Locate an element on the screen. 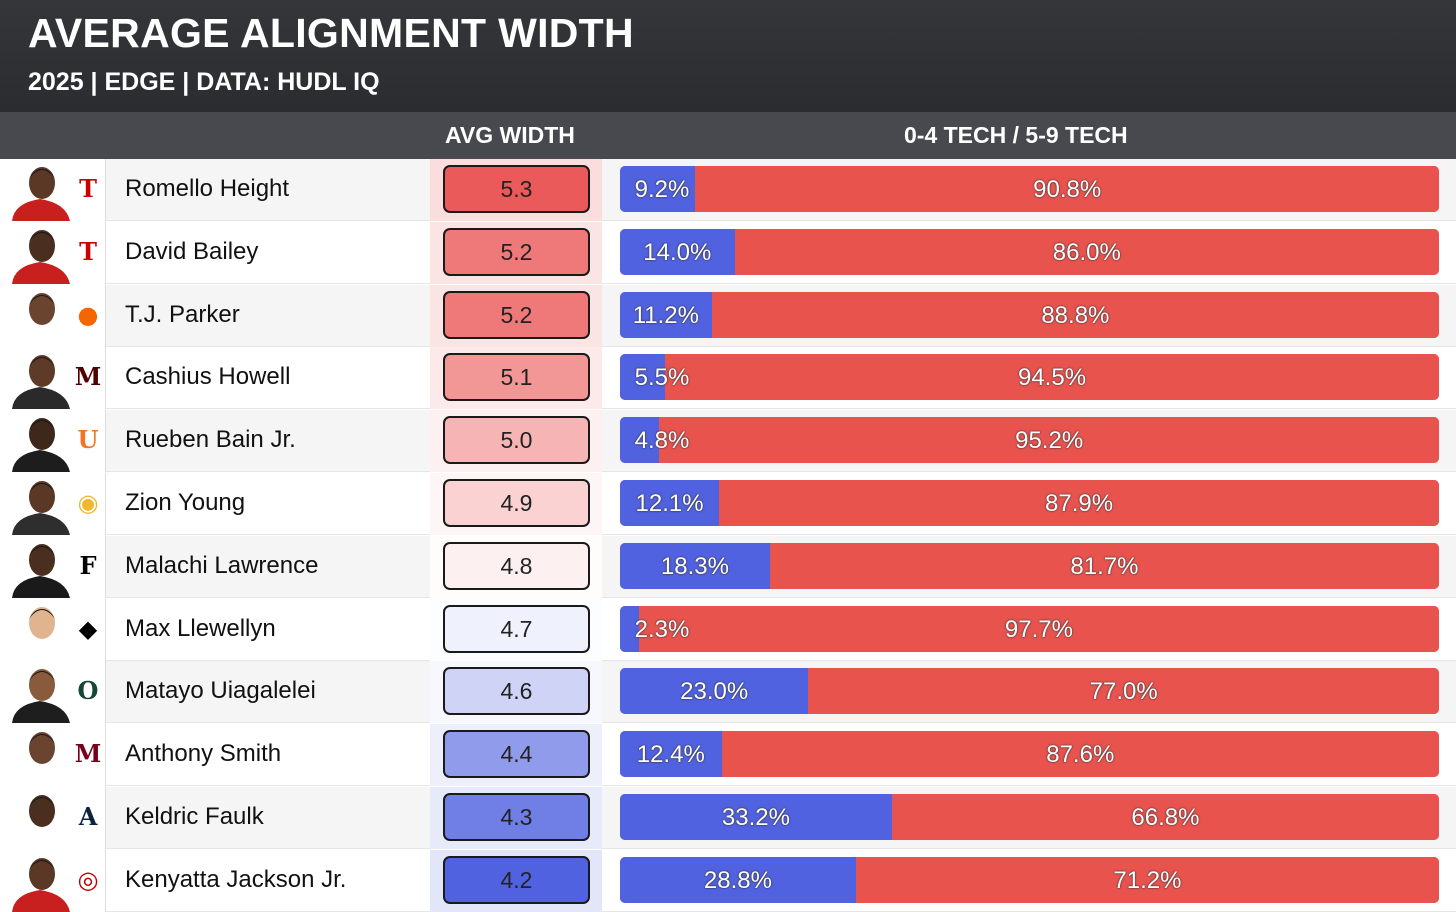  tech-5-9-label: 66.8% is located at coordinates (1165, 817).